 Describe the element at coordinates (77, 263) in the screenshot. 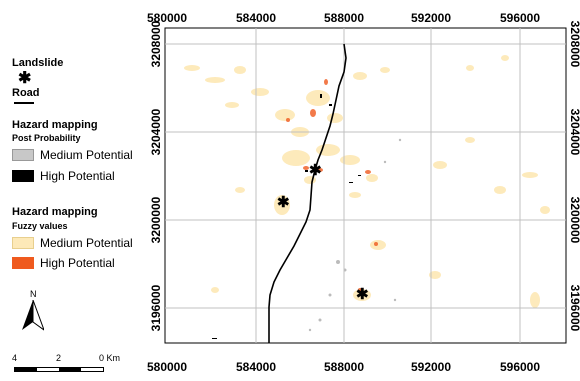

I see `legend-high-fuzzy-label: High Potential` at that location.